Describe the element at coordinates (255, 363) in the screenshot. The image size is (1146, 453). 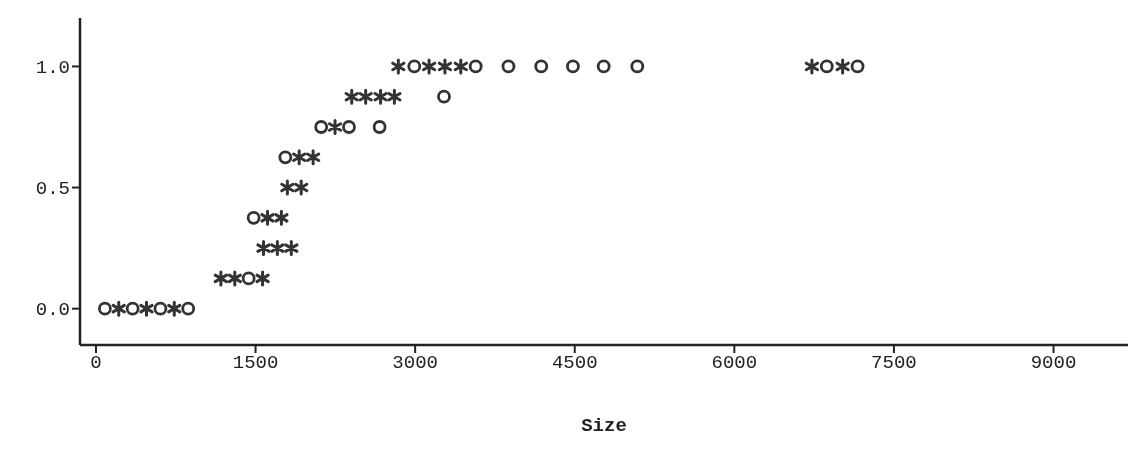
I see `x-tick-label: 1500` at that location.